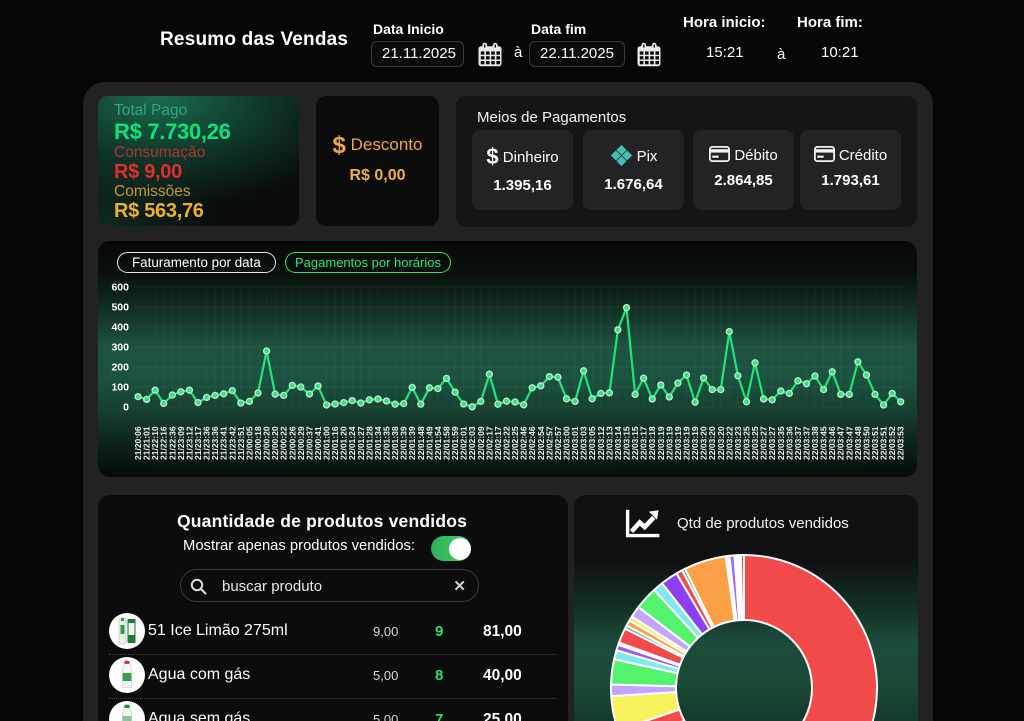 Image resolution: width=1024 pixels, height=721 pixels. I want to click on svg-text: 22/03:45, so click(824, 443).